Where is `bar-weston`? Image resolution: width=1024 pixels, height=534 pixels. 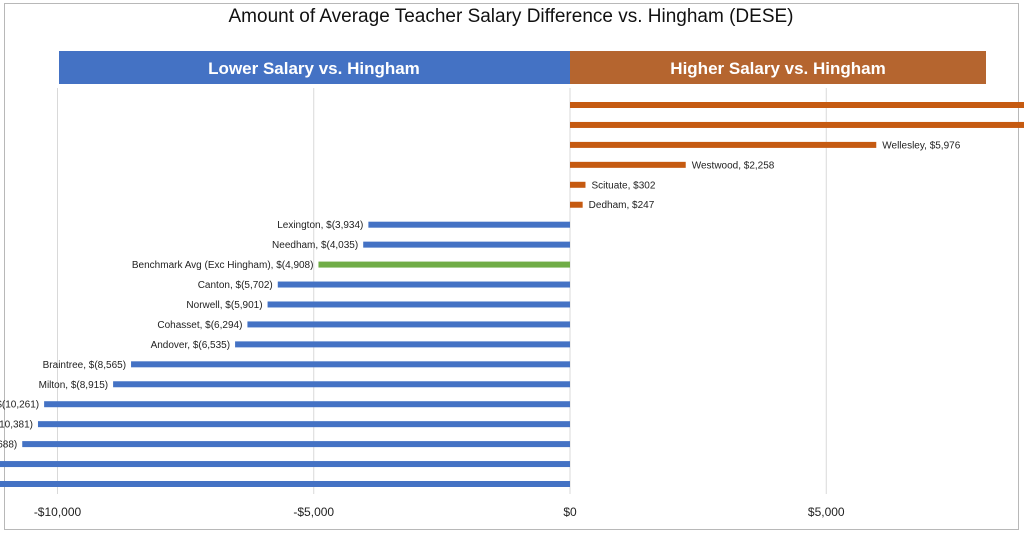
bar-weston is located at coordinates (797, 105).